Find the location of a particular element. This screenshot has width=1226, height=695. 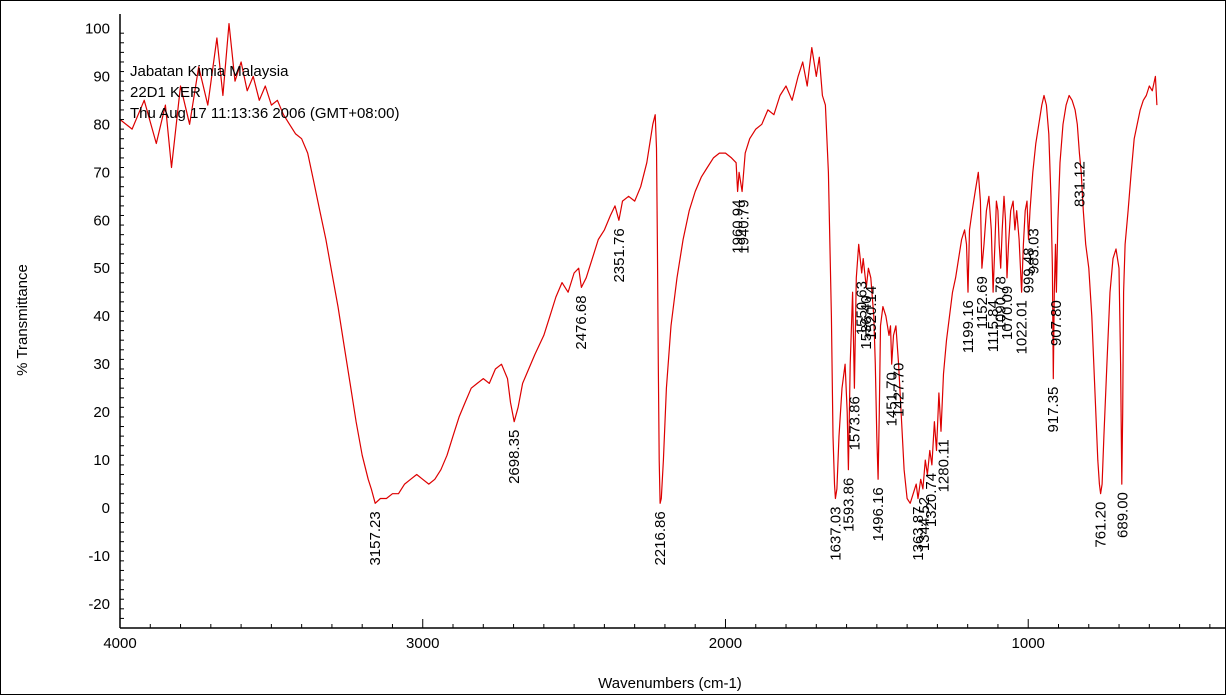

y-tick-label: 70 is located at coordinates (101, 172).